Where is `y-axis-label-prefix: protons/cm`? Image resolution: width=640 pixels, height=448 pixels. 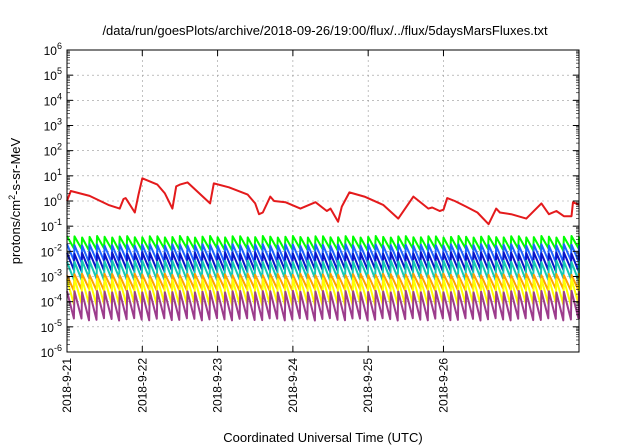 y-axis-label-prefix: protons/cm is located at coordinates (15, 232).